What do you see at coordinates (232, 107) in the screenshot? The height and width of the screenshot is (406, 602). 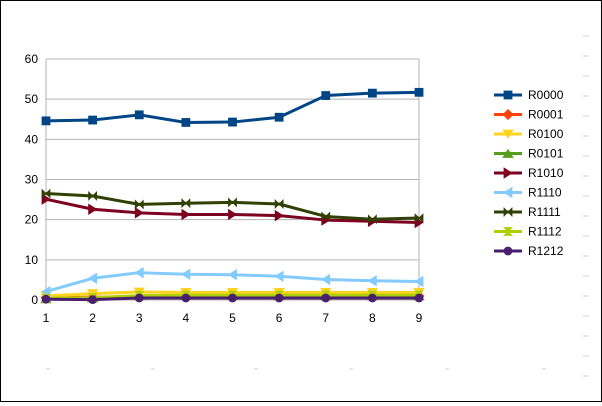 I see `series-R0000` at bounding box center [232, 107].